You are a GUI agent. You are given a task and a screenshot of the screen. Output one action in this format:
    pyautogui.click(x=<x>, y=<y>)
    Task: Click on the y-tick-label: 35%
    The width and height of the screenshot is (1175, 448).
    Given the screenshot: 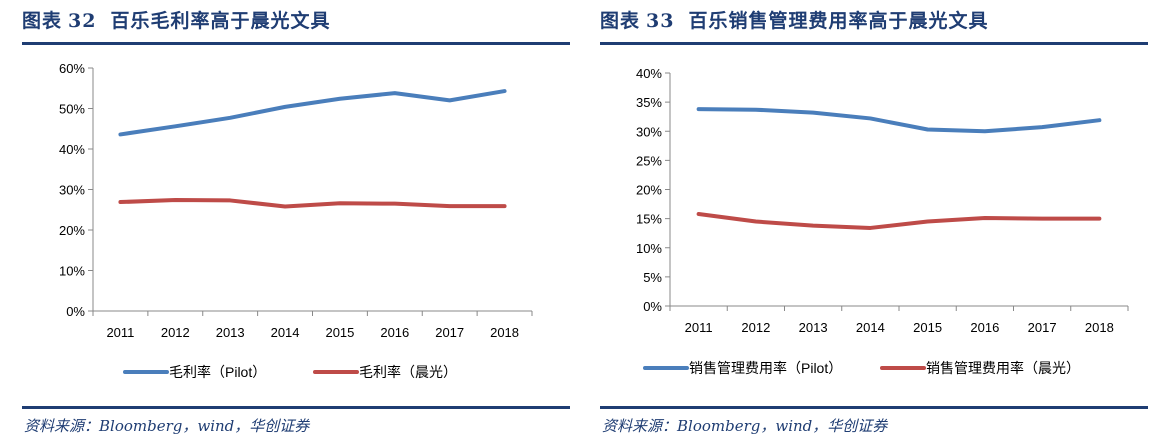 What is the action you would take?
    pyautogui.click(x=649, y=102)
    